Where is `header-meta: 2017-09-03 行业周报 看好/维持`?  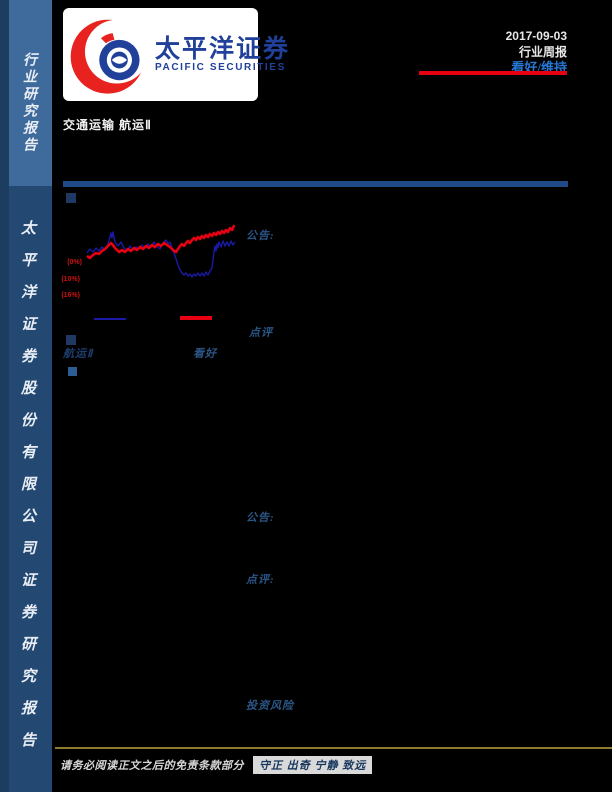
header-meta: 2017-09-03 行业周报 看好/维持 is located at coordinates (536, 52).